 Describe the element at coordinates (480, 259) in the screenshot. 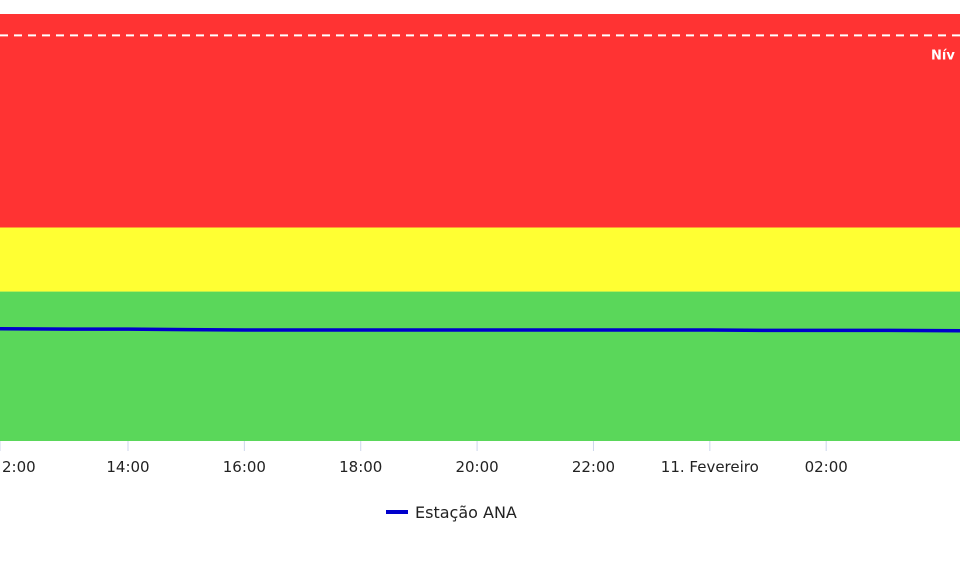

I see `band-yellow` at that location.